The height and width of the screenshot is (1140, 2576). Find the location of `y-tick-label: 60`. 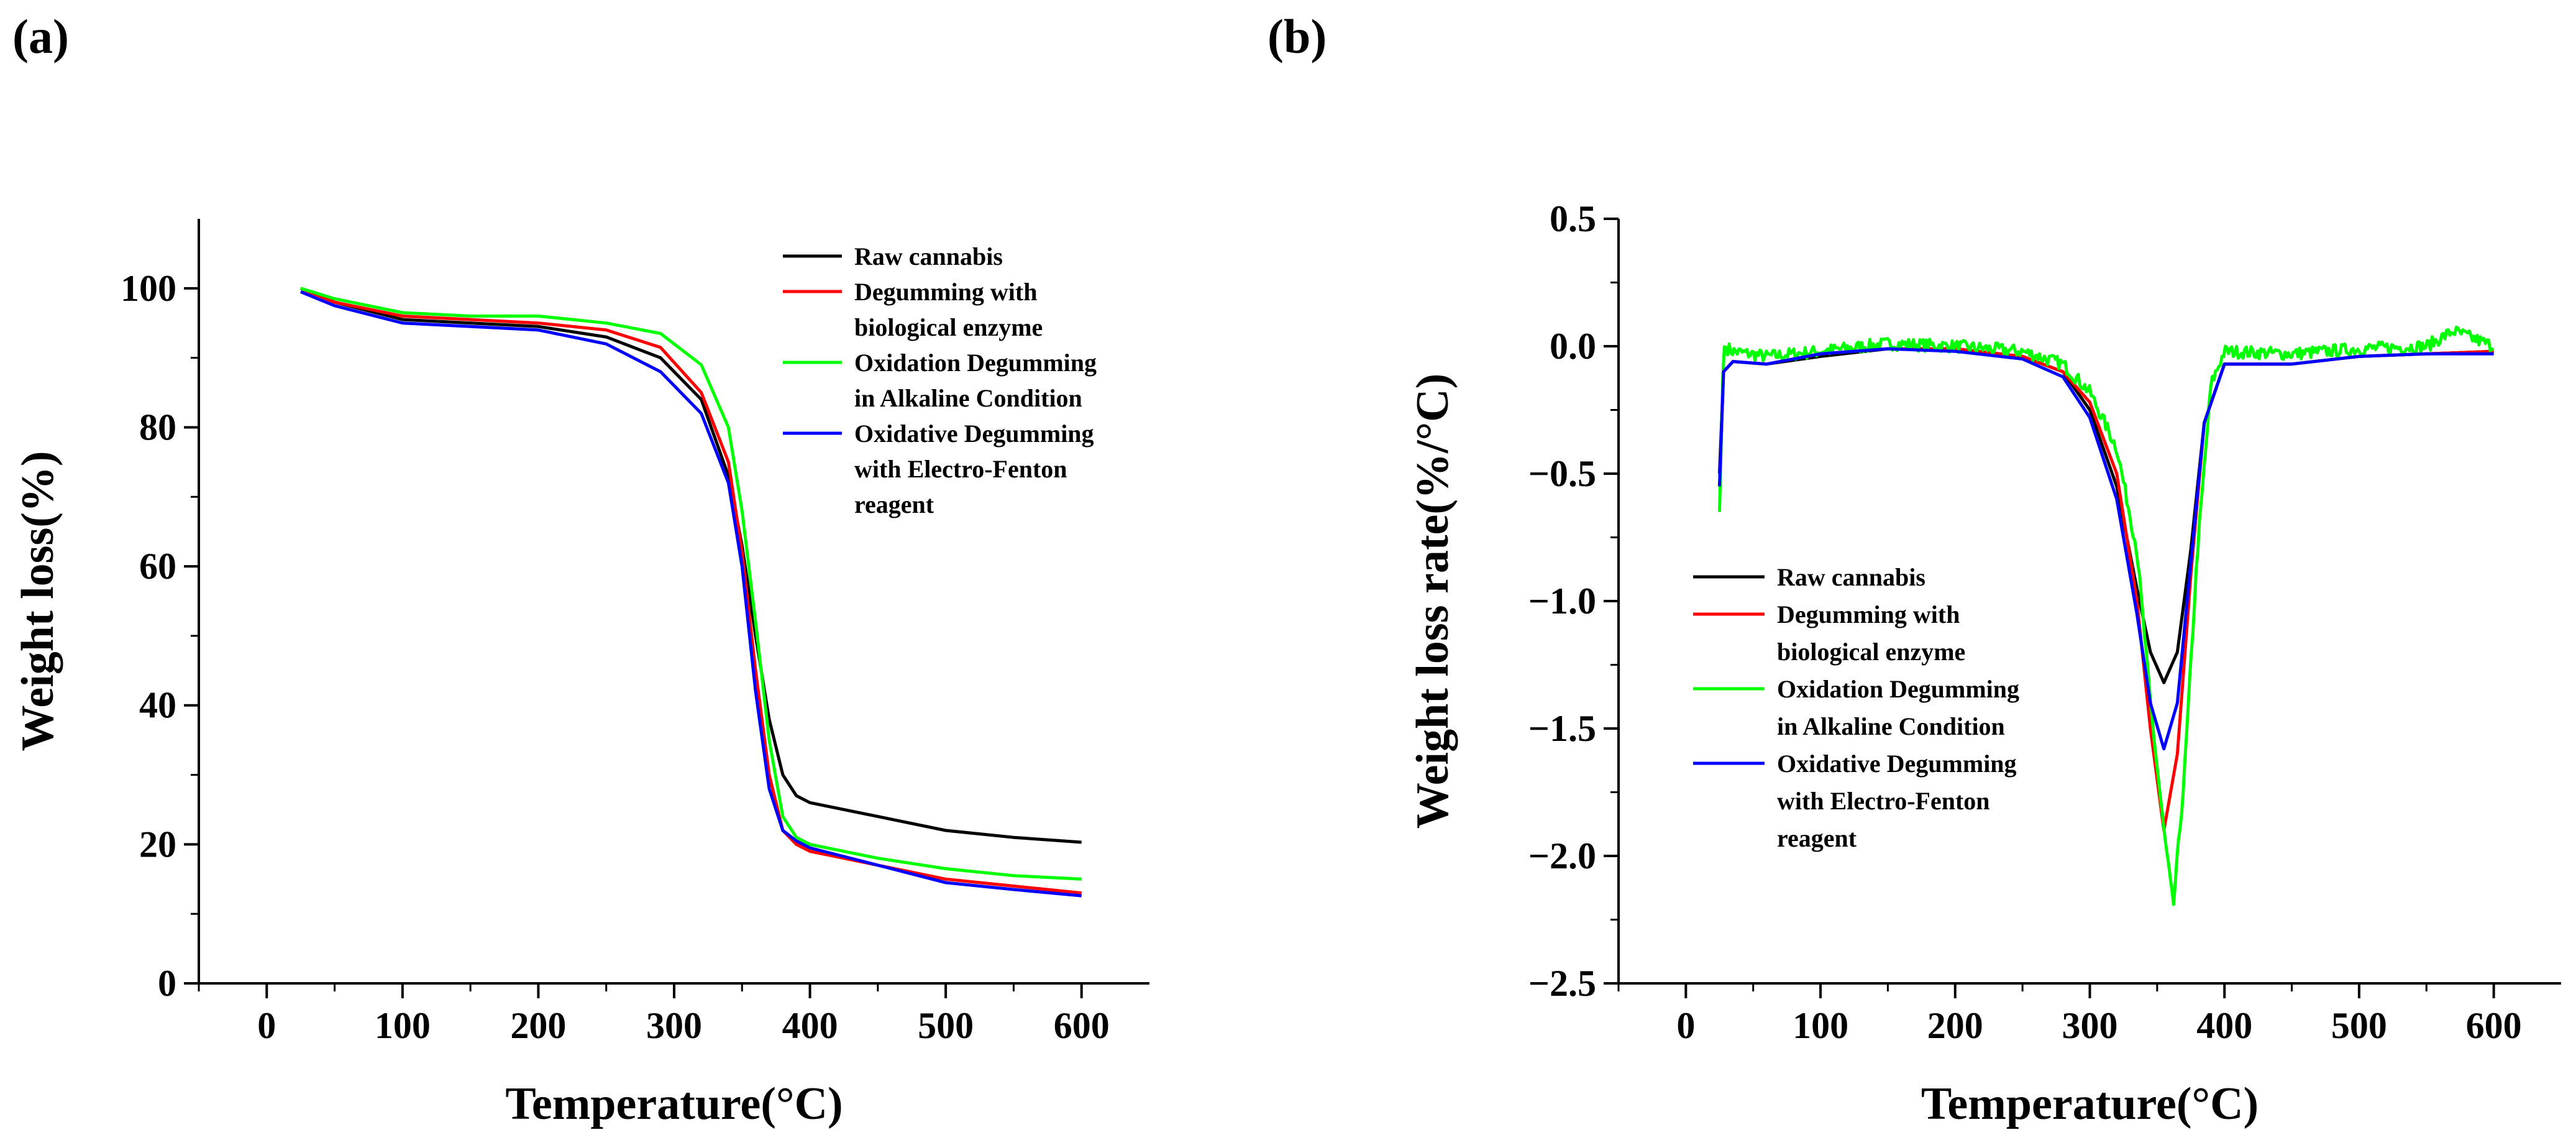

y-tick-label: 60 is located at coordinates (157, 566).